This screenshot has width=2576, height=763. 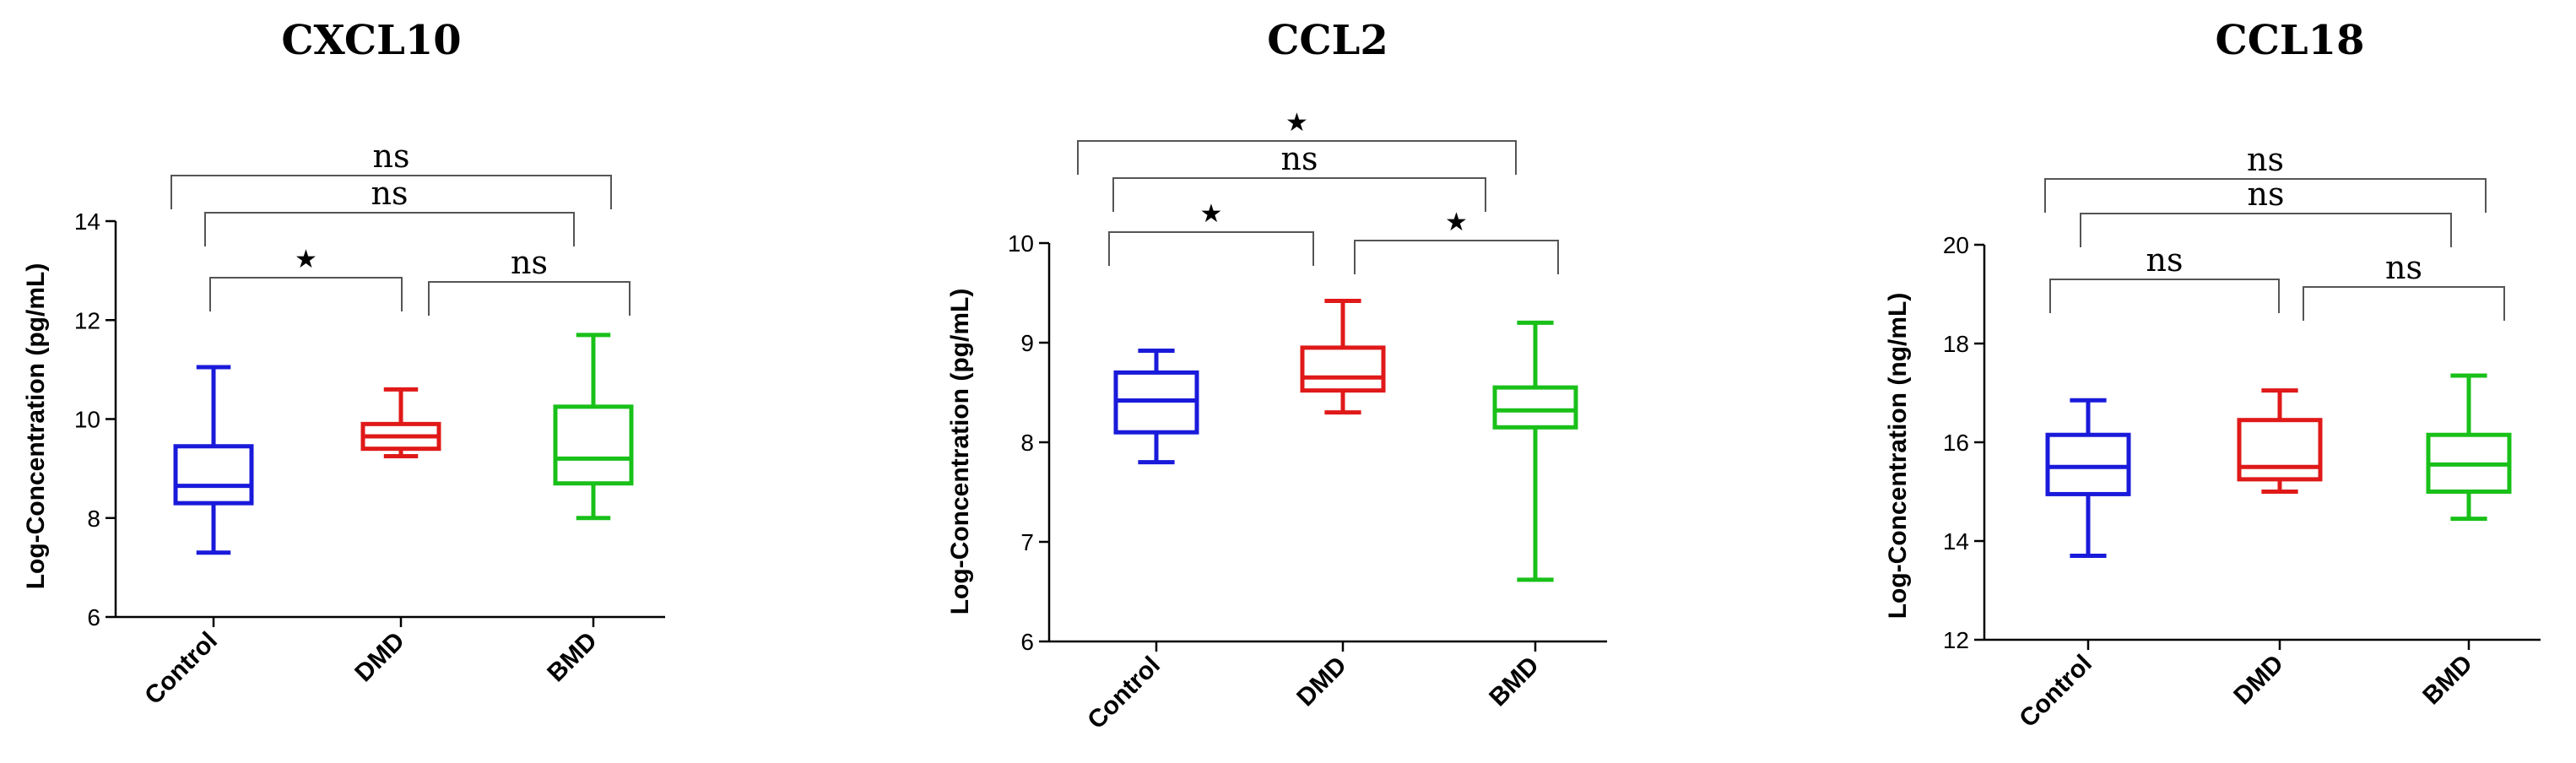 I want to click on y-axis-label: Log-Concentration (ng/mL), so click(x=1898, y=456).